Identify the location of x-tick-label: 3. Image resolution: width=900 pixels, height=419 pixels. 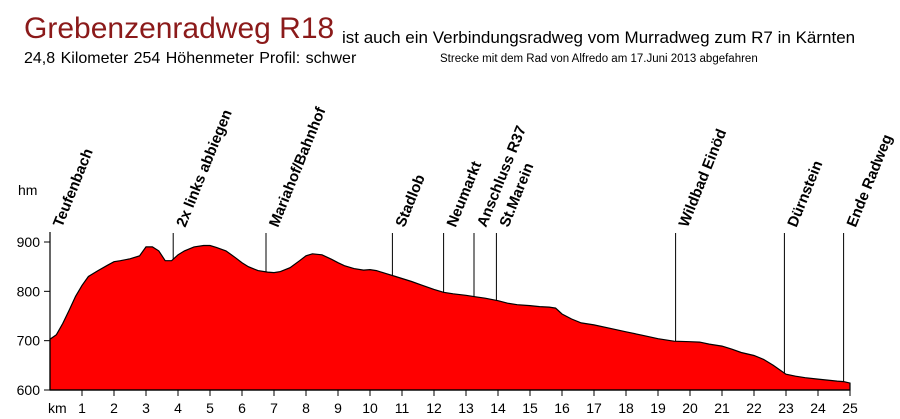
(146, 408).